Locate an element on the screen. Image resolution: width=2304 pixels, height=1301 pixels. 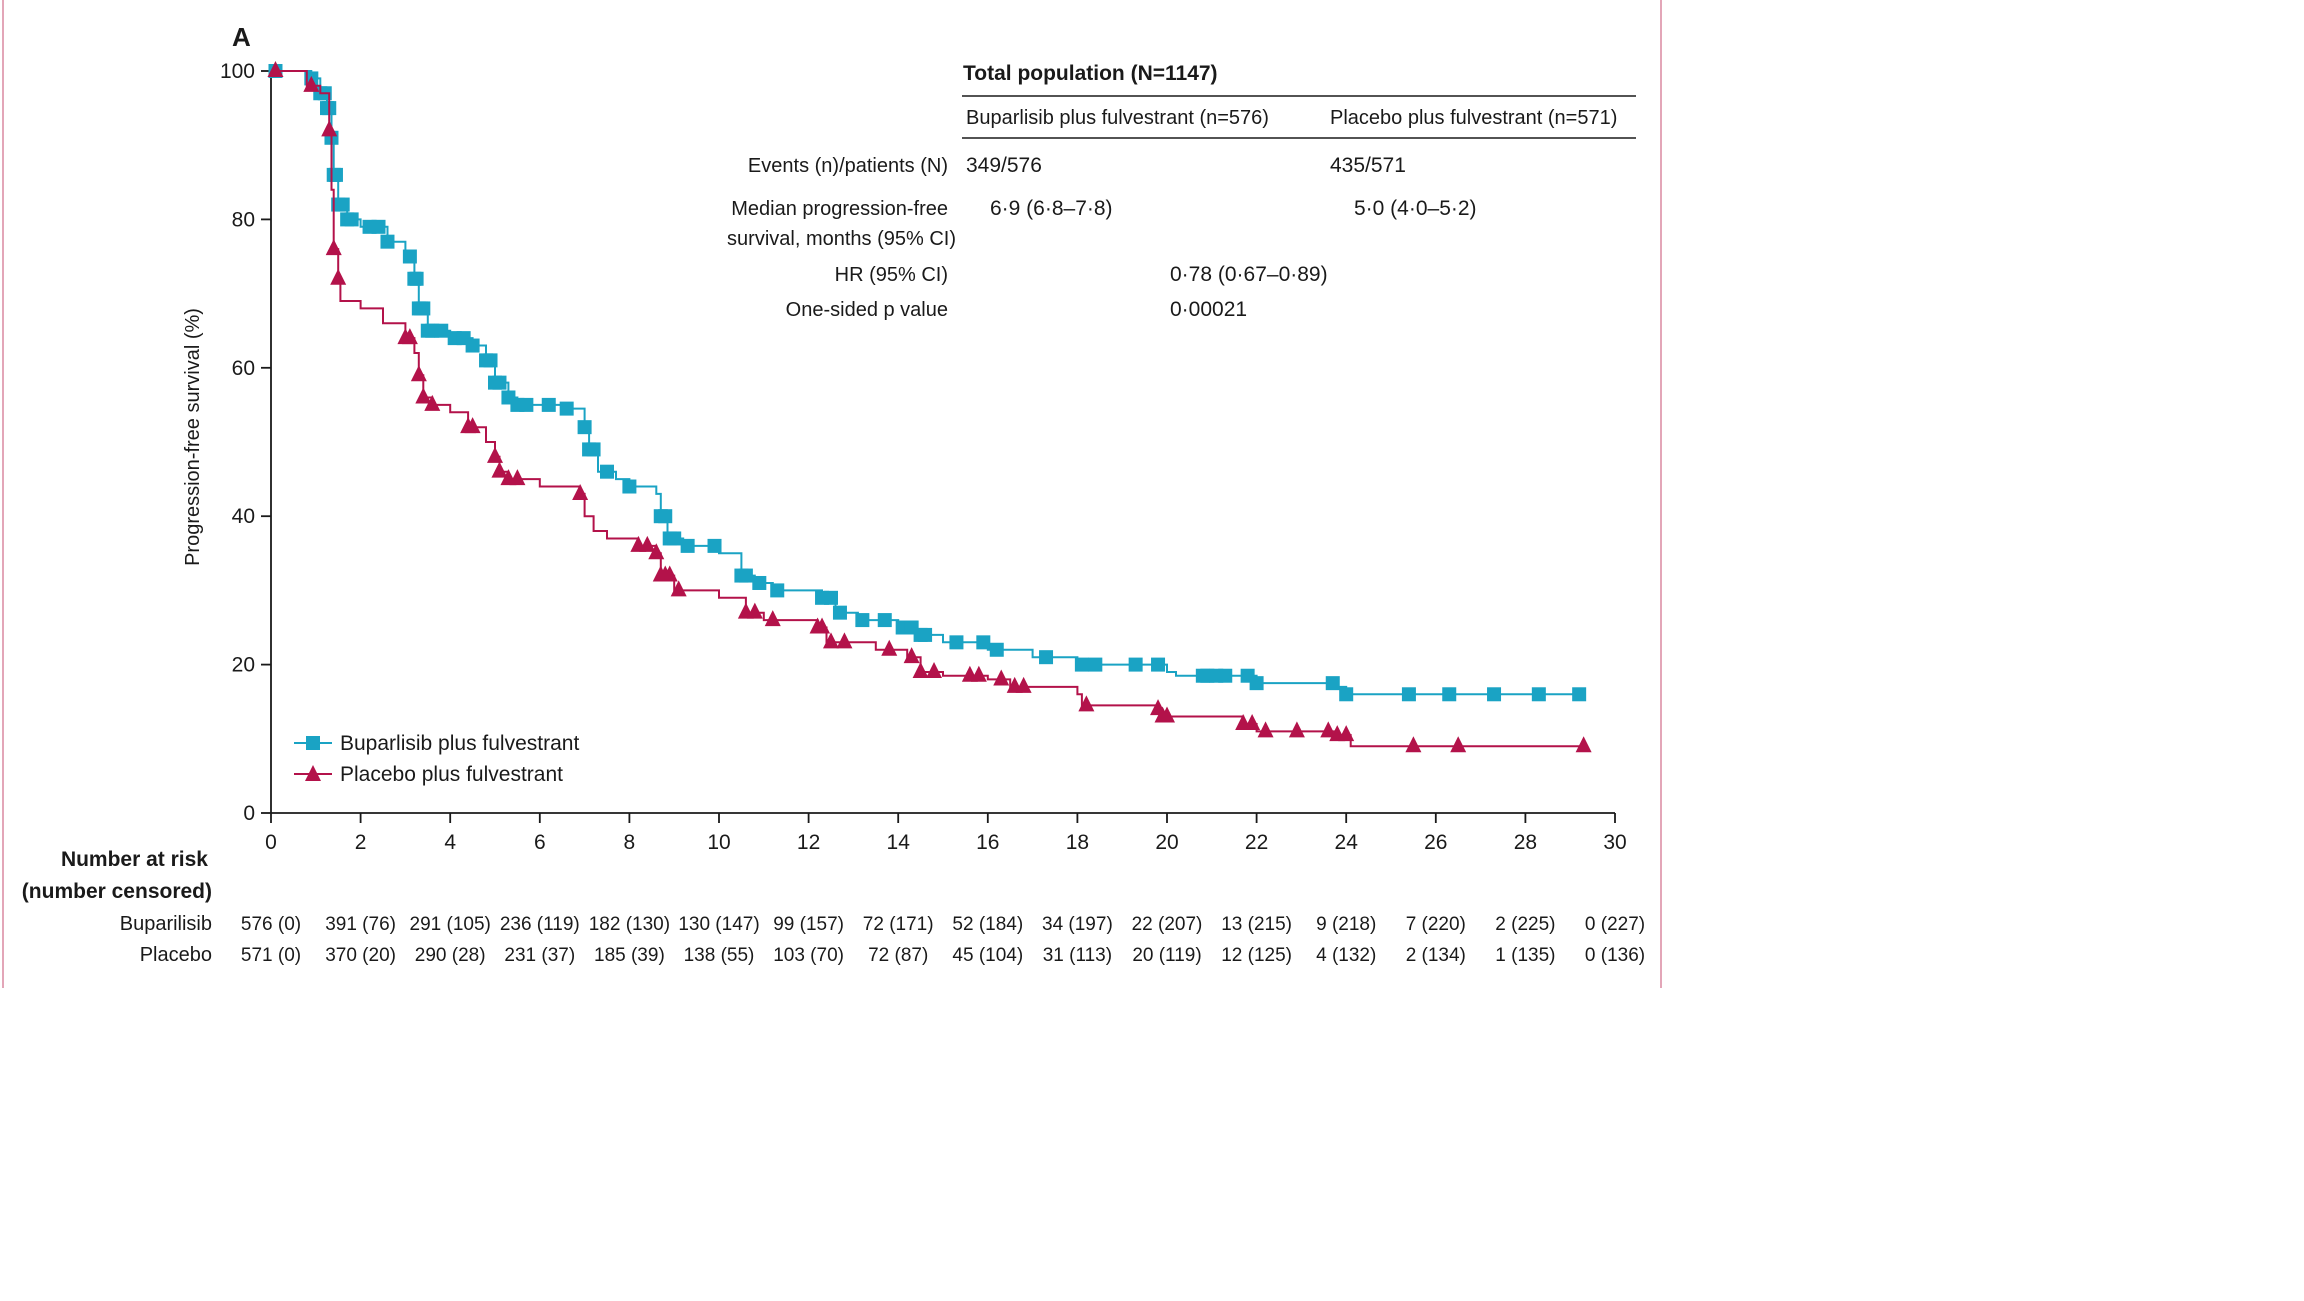
row-events-bup: 349/576 is located at coordinates (1004, 165).